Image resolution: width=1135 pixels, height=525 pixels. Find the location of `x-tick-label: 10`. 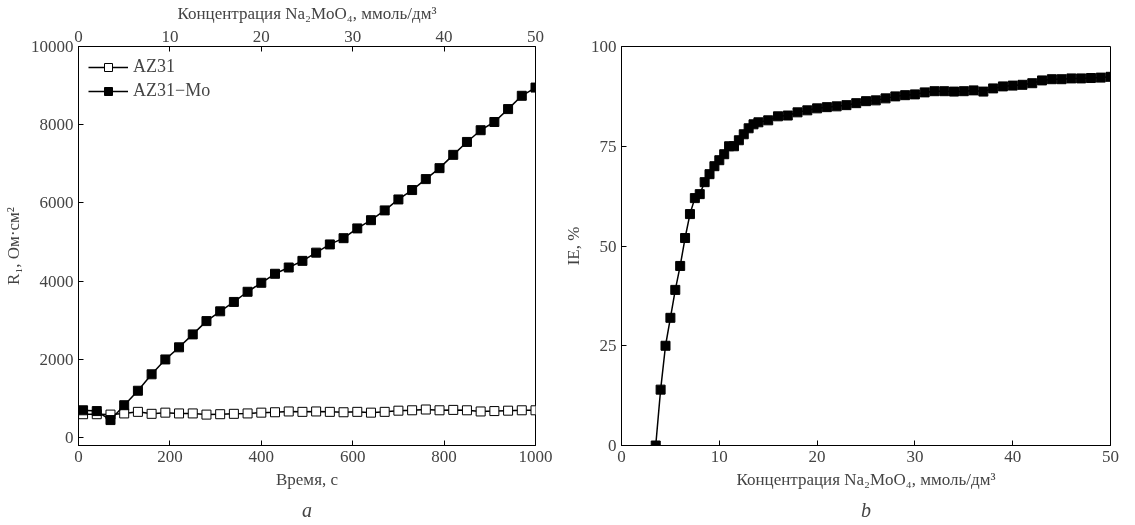

x-tick-label: 10 is located at coordinates (719, 456).